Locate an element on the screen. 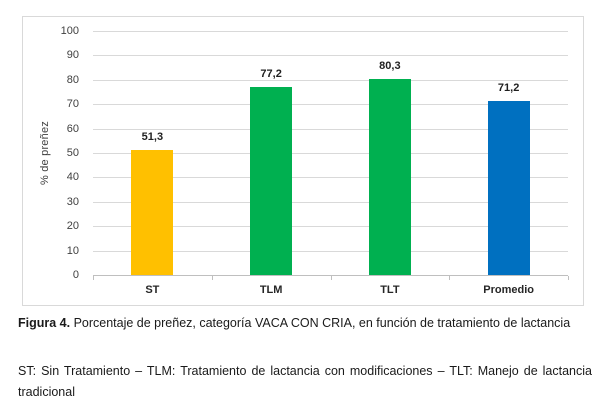 This screenshot has height=408, width=609. category-label: ST is located at coordinates (152, 290).